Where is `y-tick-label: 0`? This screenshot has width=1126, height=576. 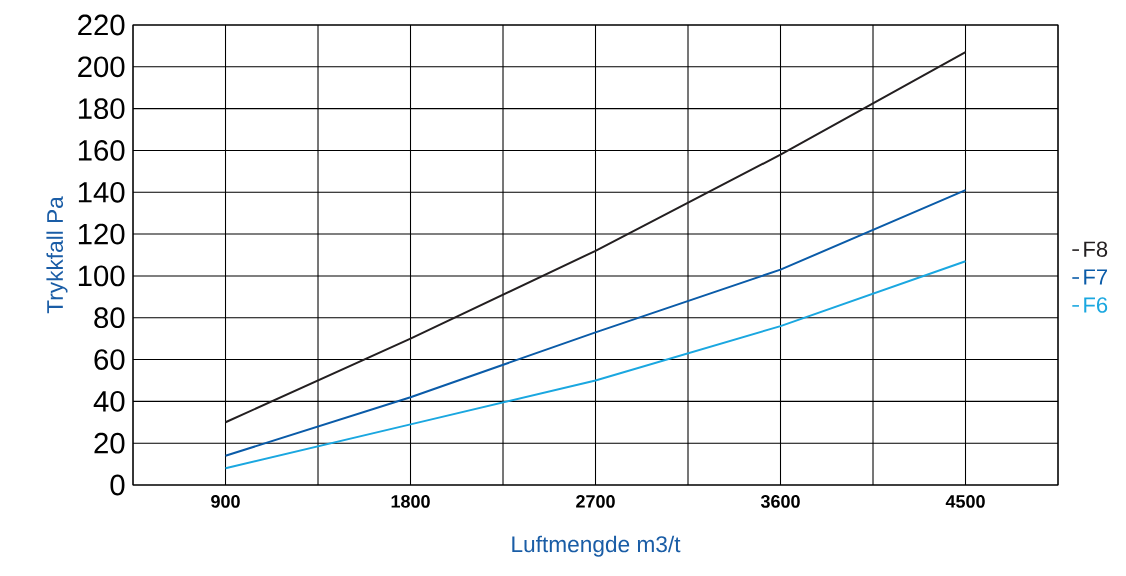 y-tick-label: 0 is located at coordinates (117, 485).